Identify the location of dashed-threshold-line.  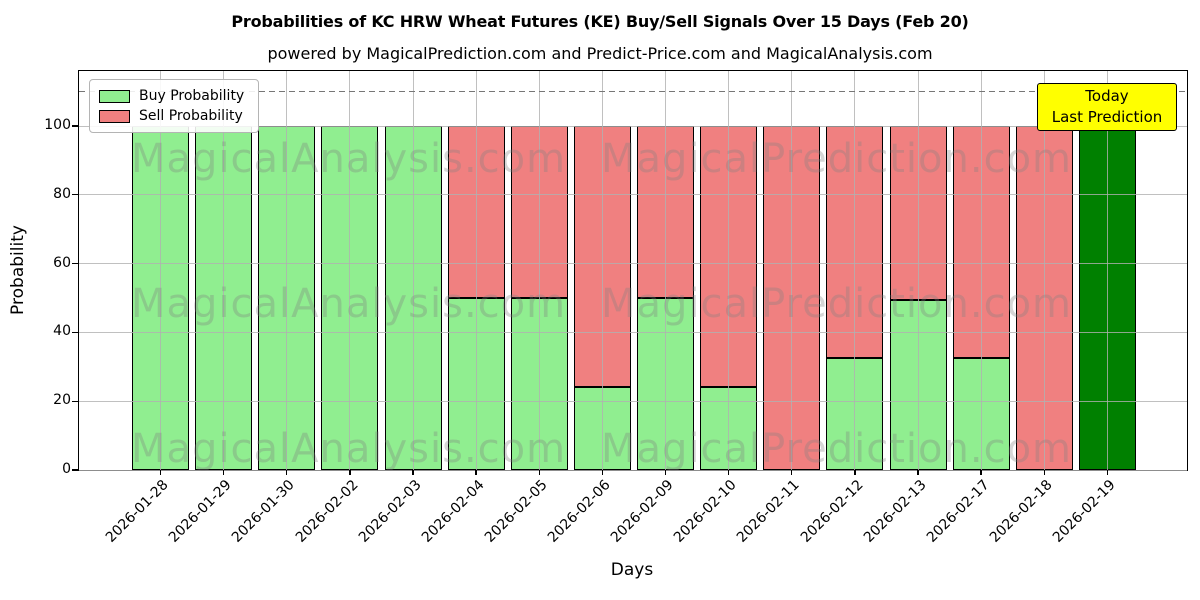
(633, 91).